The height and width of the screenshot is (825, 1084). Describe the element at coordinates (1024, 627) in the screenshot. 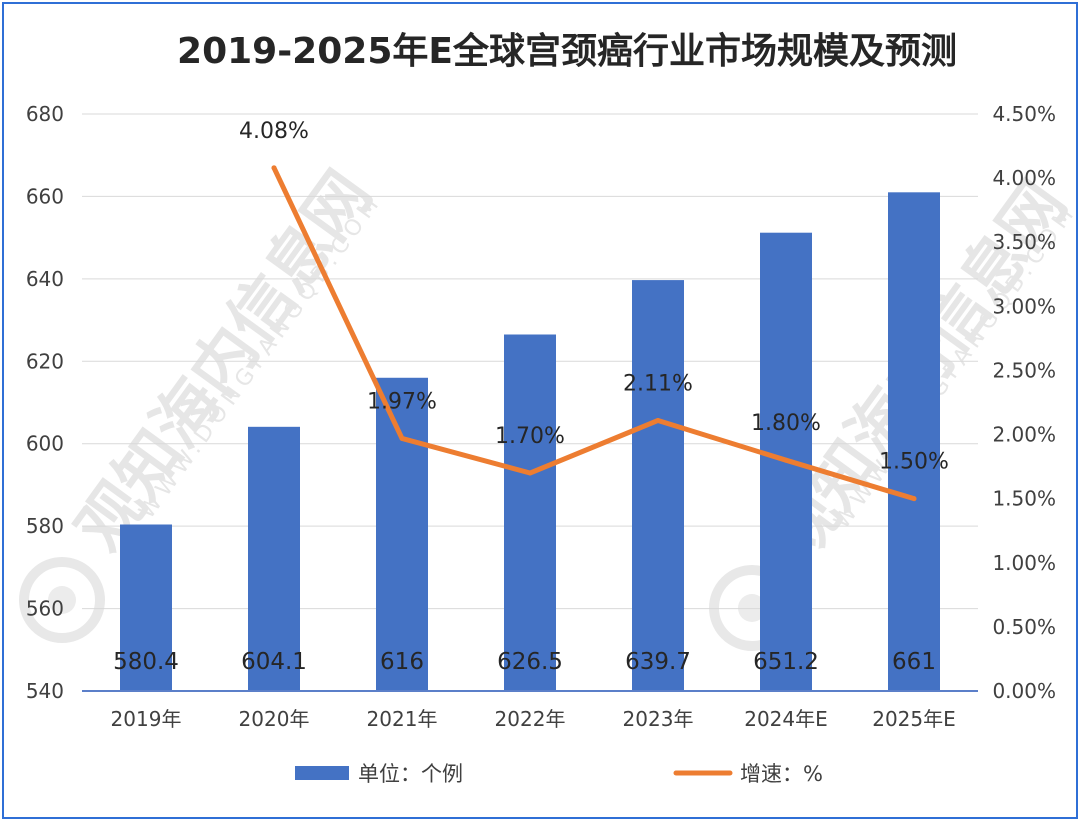

I see `y-right-tick-label: 0.50%` at that location.